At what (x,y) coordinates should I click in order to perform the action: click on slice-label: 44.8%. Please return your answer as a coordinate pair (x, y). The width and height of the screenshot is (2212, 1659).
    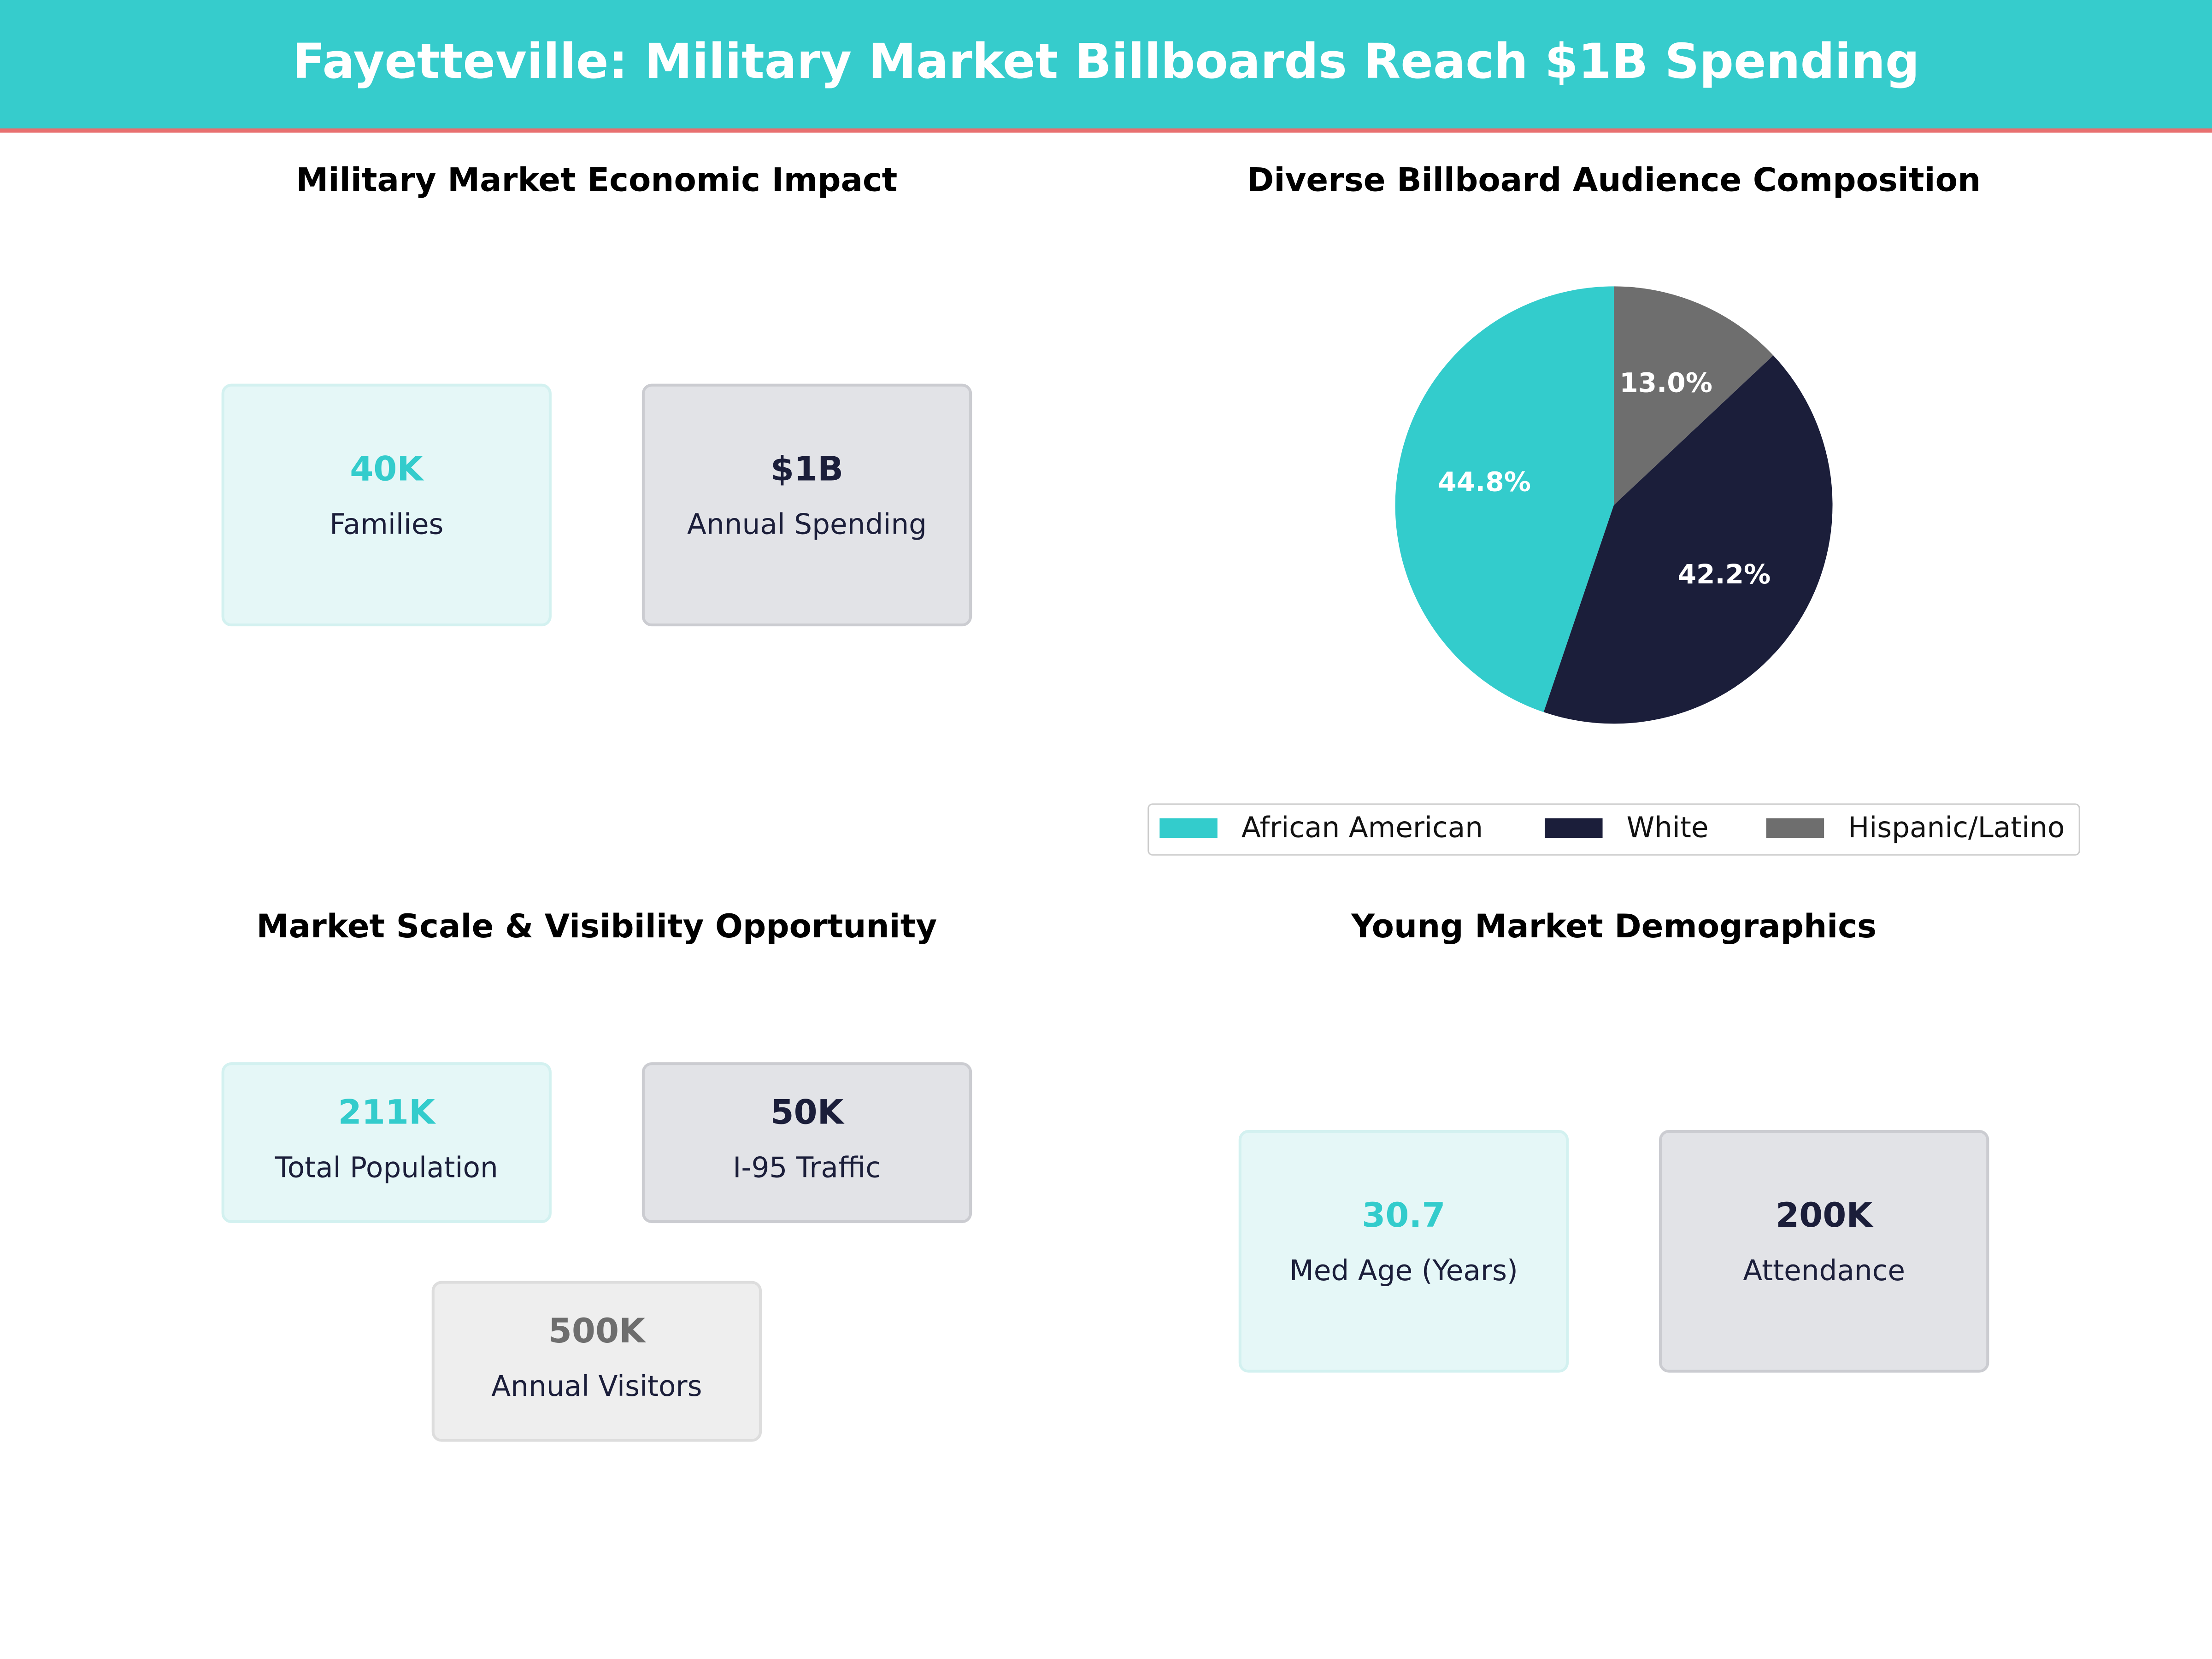
    Looking at the image, I should click on (1484, 482).